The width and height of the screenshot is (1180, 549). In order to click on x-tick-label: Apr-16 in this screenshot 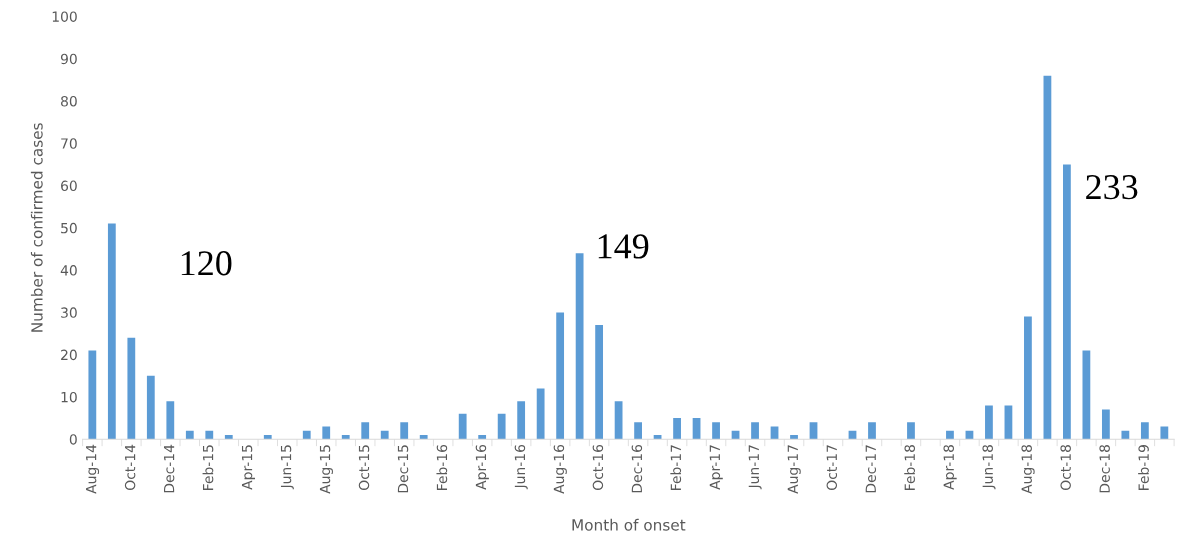, I will do `click(482, 467)`.